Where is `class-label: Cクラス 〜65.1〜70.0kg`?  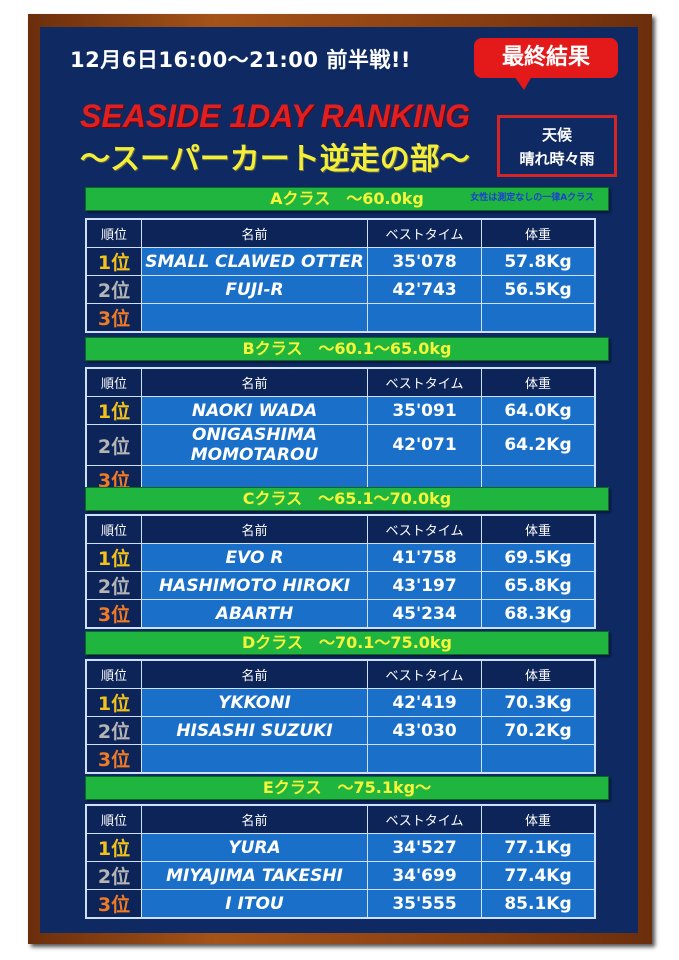
class-label: Cクラス 〜65.1〜70.0kg is located at coordinates (347, 498).